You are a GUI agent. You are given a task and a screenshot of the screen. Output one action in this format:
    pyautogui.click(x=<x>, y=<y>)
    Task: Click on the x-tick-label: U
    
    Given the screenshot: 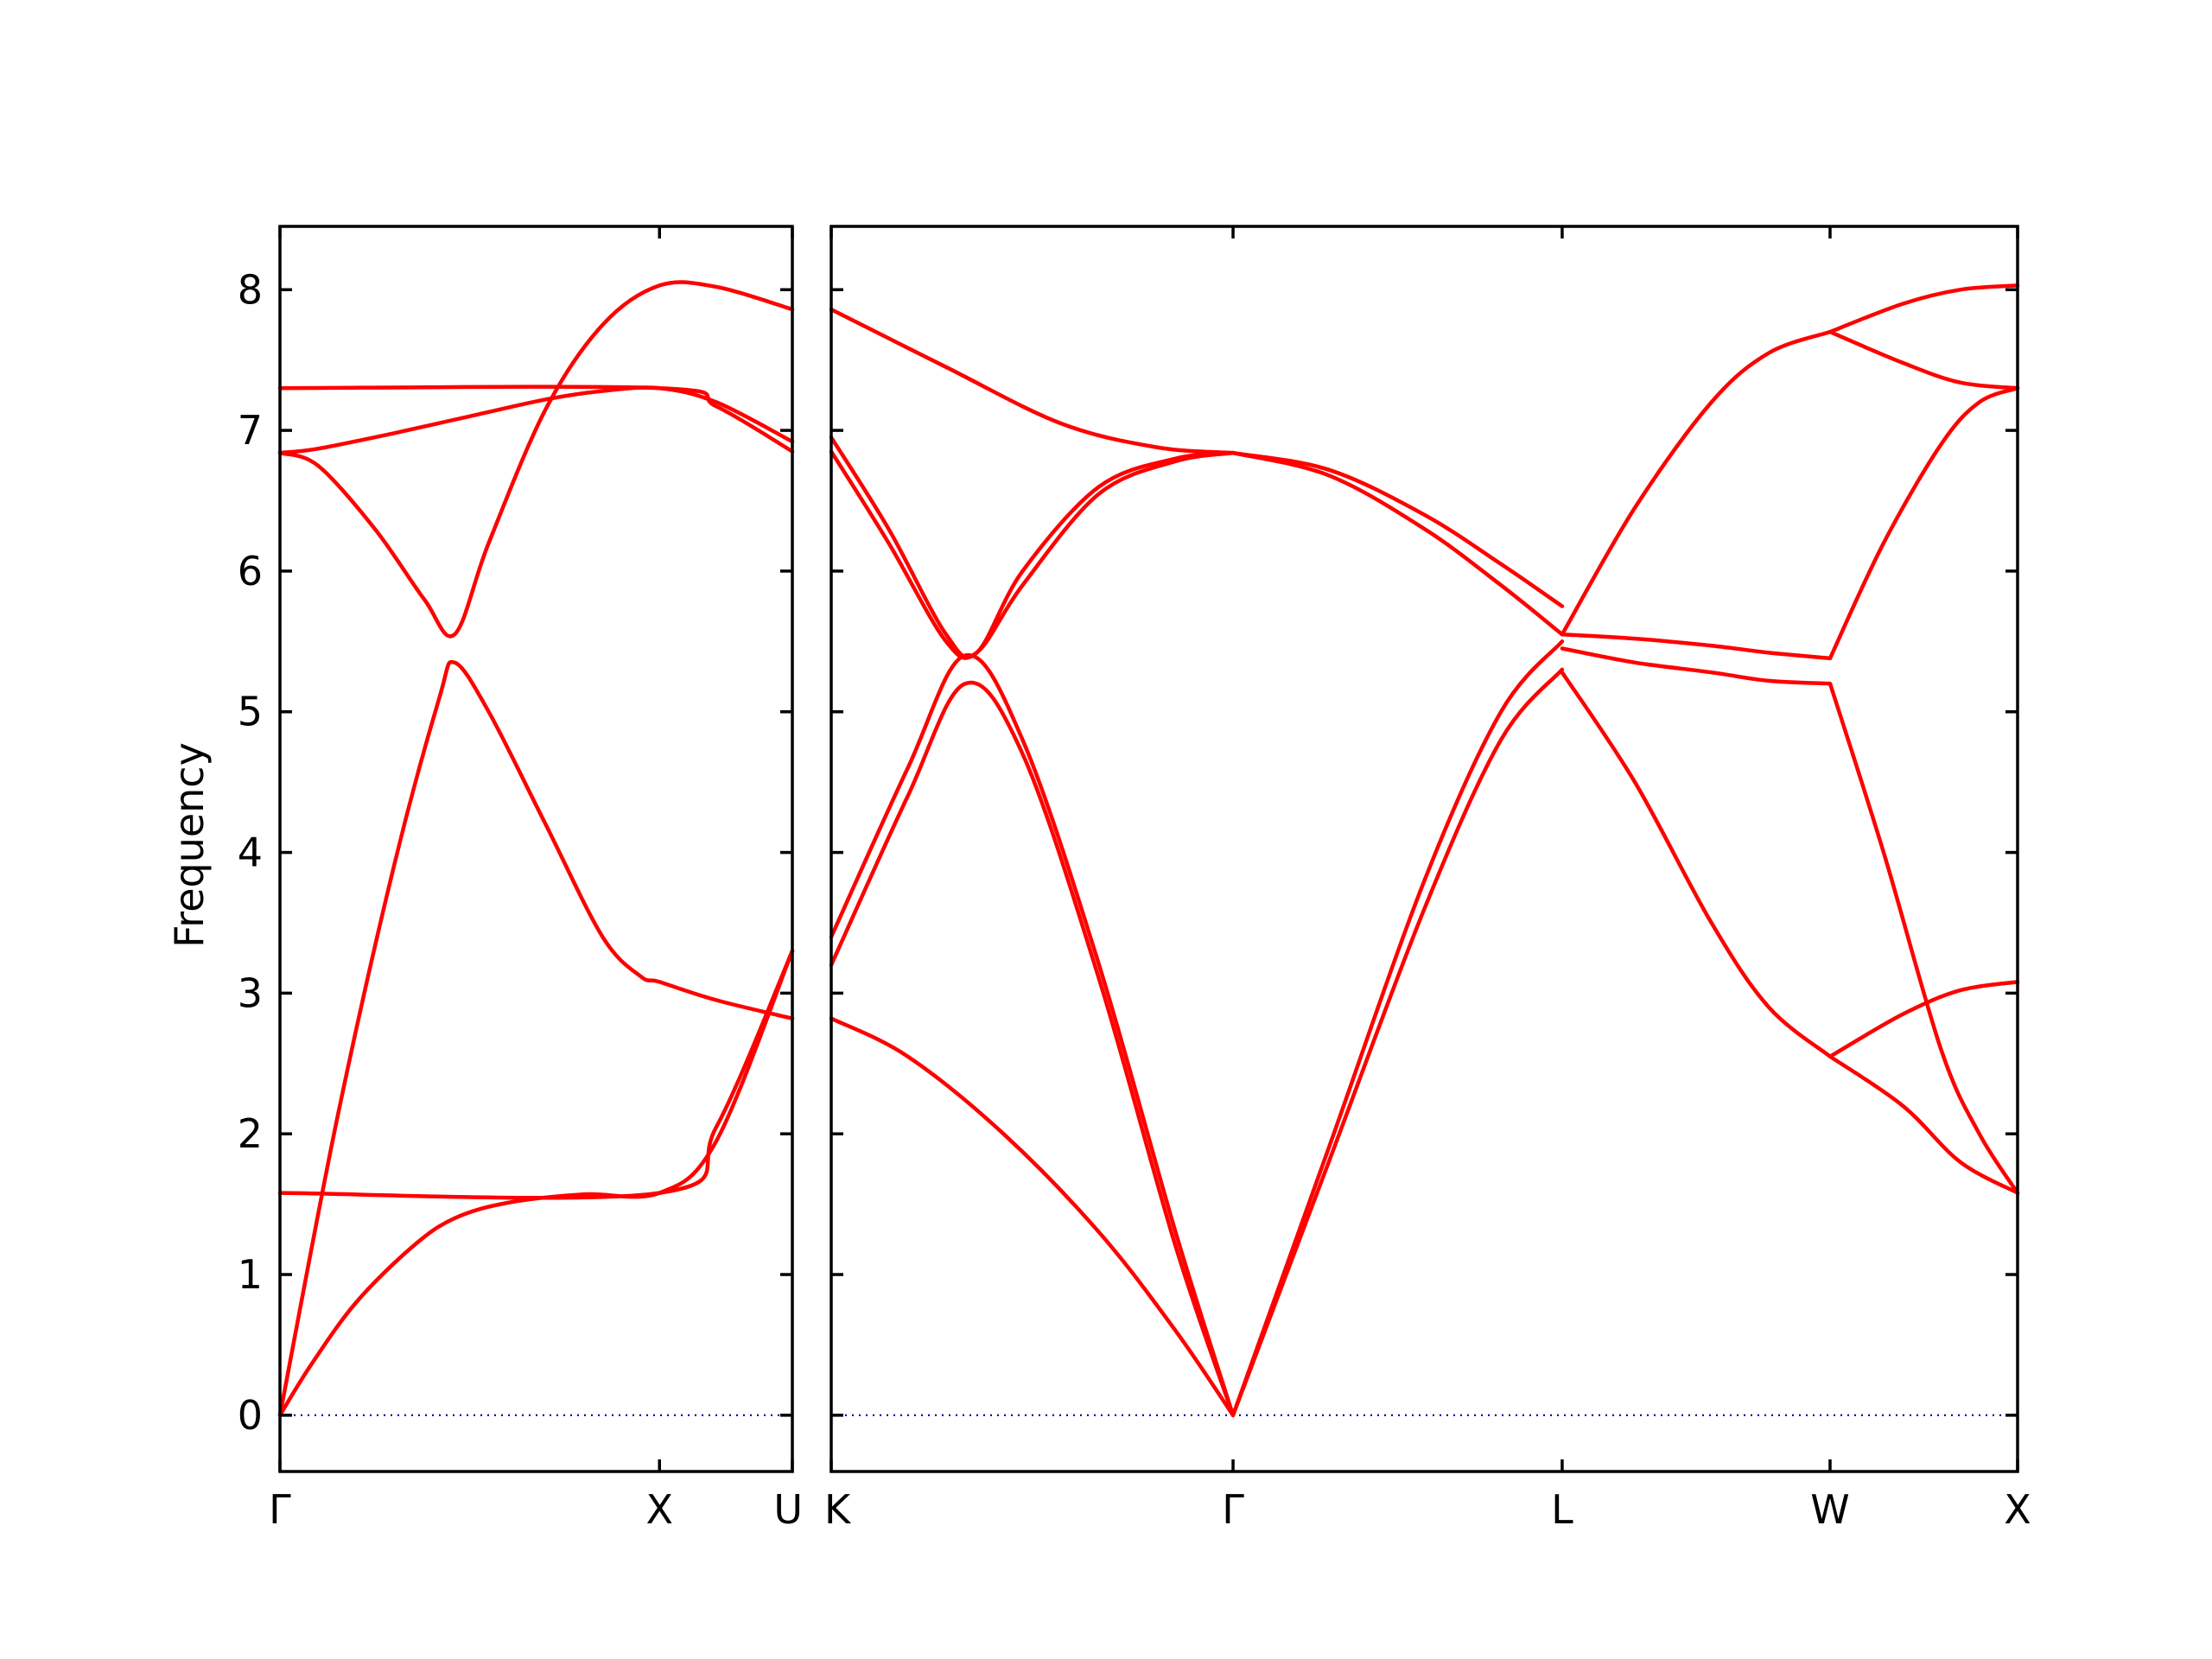 What is the action you would take?
    pyautogui.click(x=788, y=1509)
    